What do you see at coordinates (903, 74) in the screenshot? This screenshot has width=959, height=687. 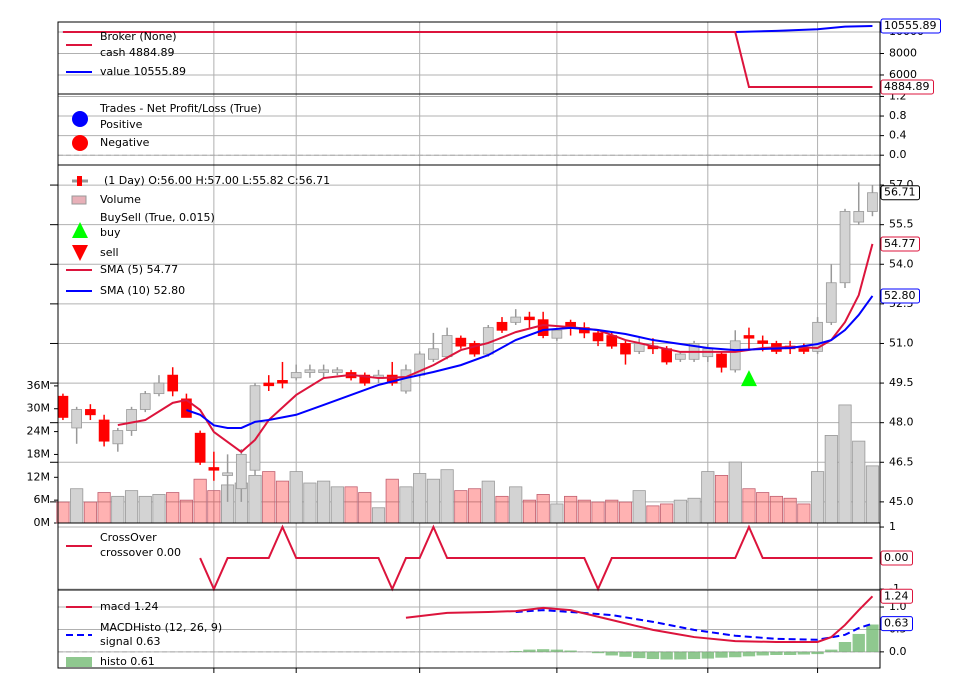 I see `y-tick-label: 6000` at bounding box center [903, 74].